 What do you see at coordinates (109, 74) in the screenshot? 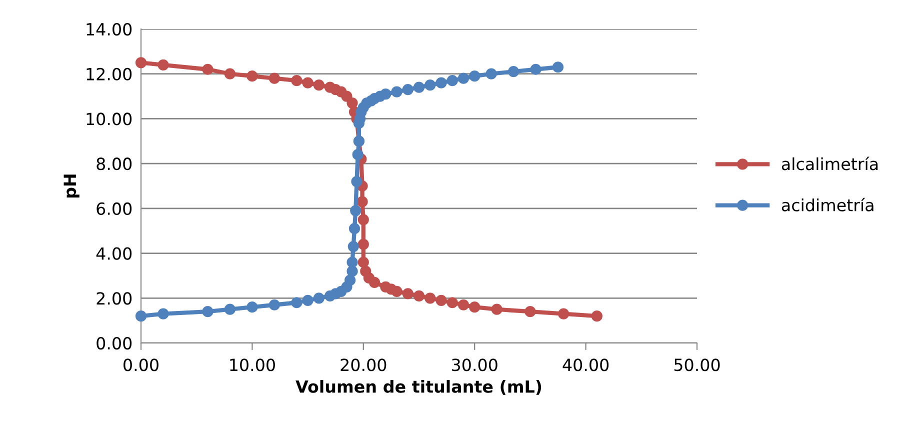
I see `y-tick-label: 12.00` at bounding box center [109, 74].